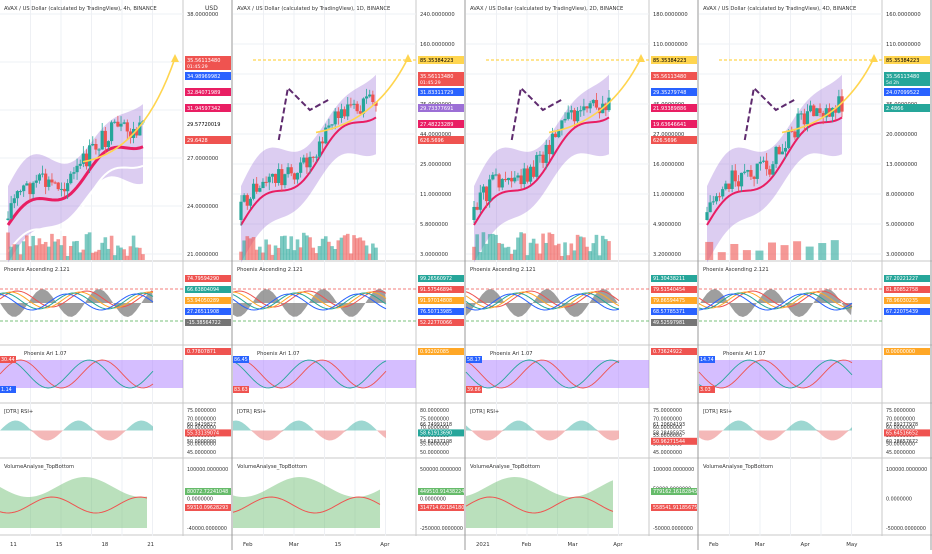  I want to click on dtr-label-text: 58.61913690, so click(436, 433).